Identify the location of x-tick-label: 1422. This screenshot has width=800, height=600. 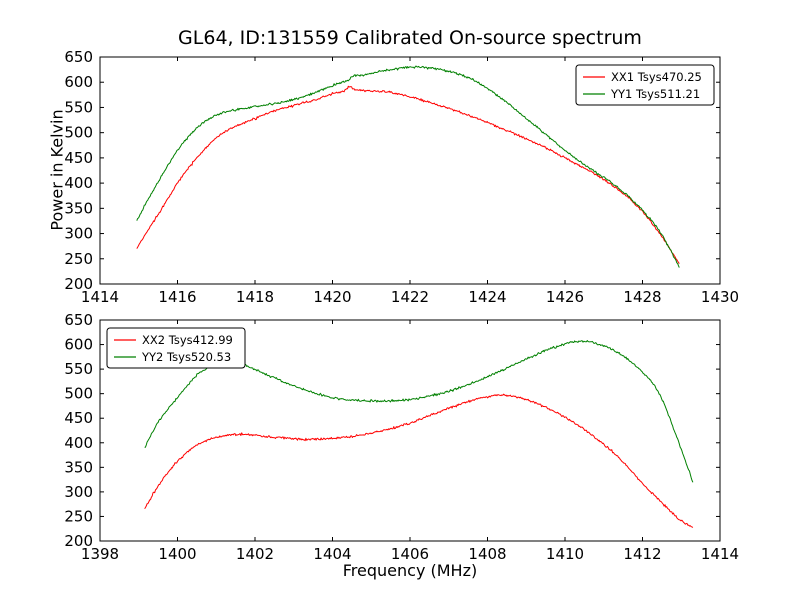
(410, 297).